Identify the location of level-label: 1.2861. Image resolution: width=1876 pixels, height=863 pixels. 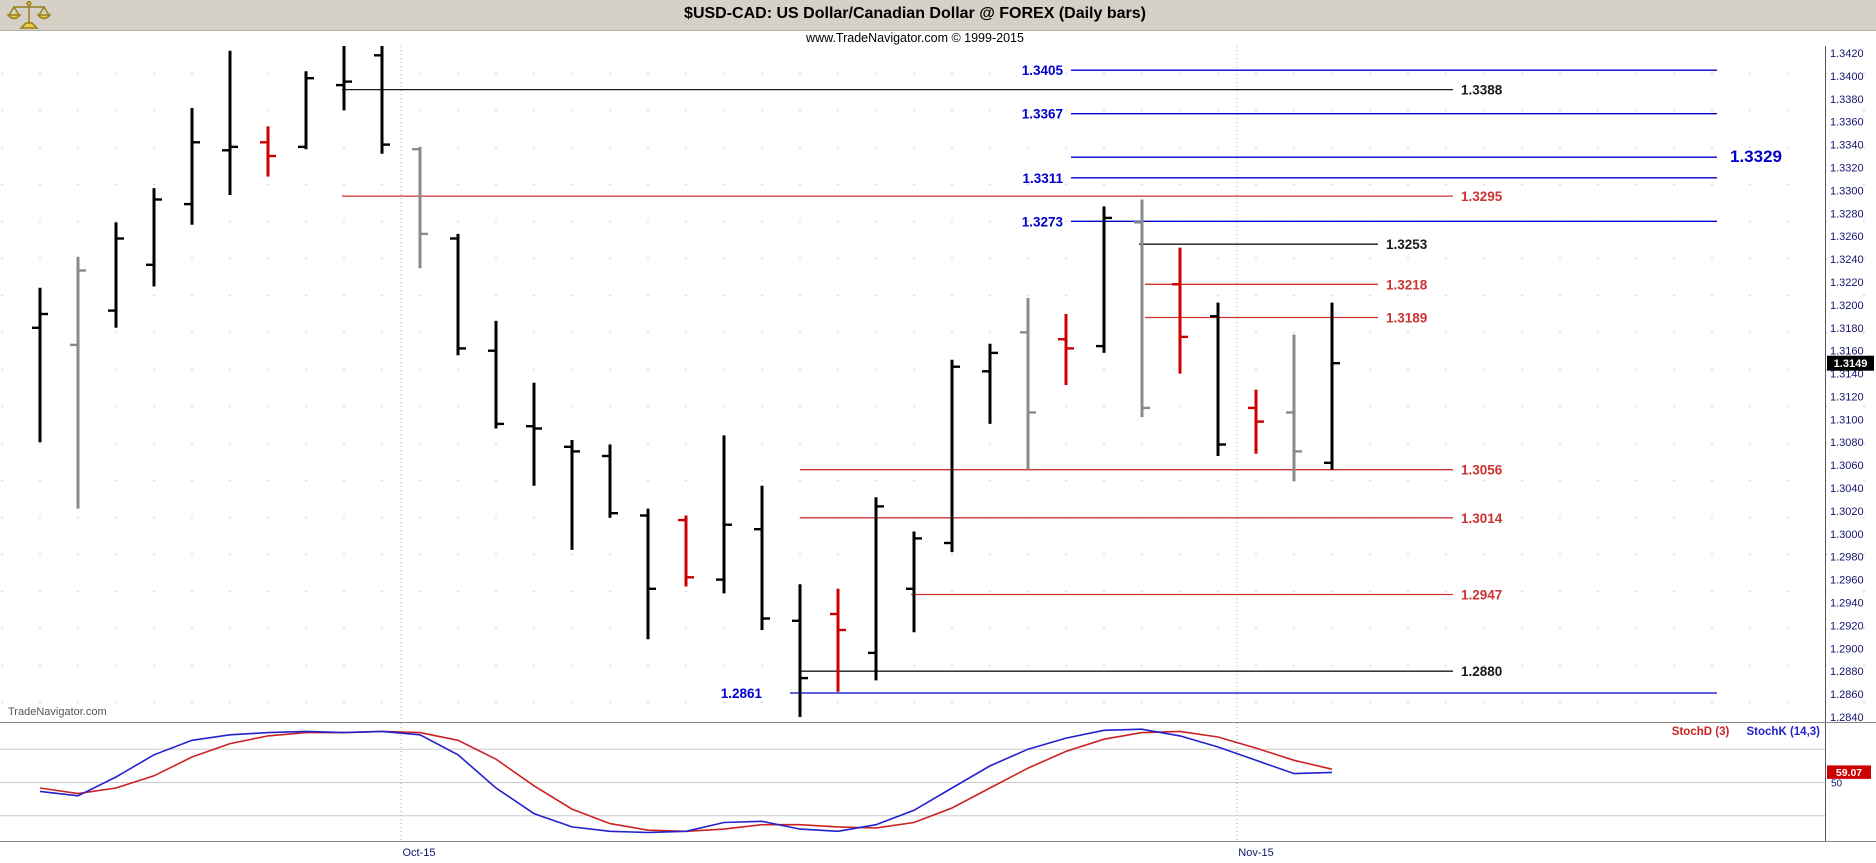
(742, 693).